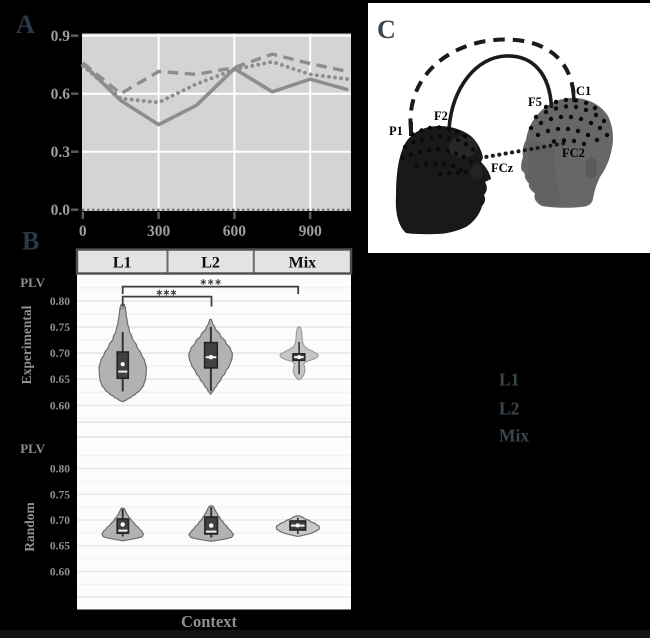 This screenshot has height=638, width=650. What do you see at coordinates (583, 91) in the screenshot?
I see `svg-text: C1` at bounding box center [583, 91].